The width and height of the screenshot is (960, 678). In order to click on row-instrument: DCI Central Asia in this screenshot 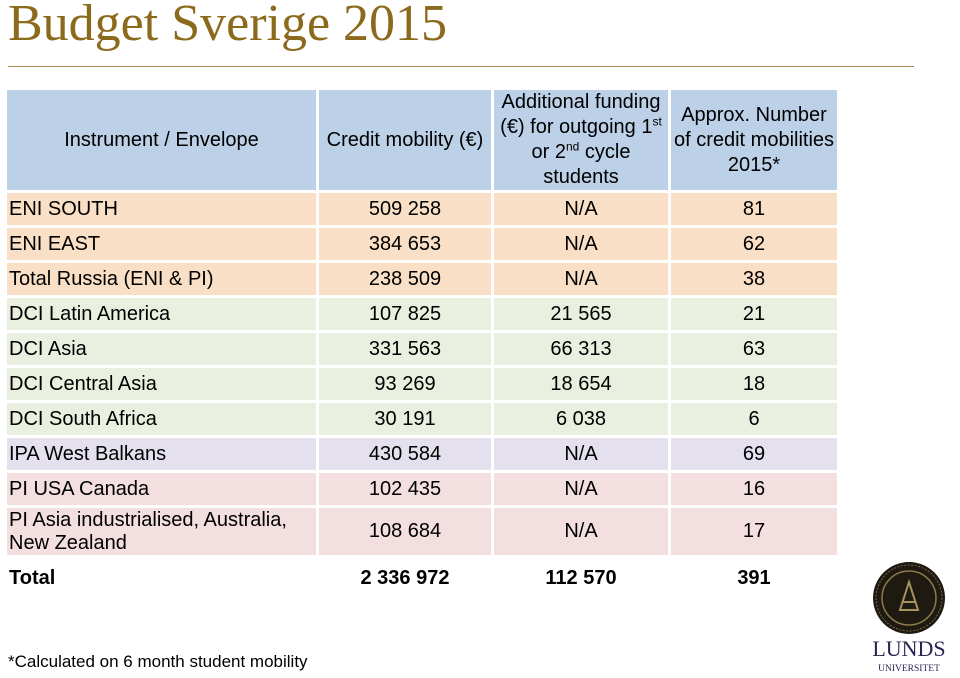, I will do `click(161, 384)`.